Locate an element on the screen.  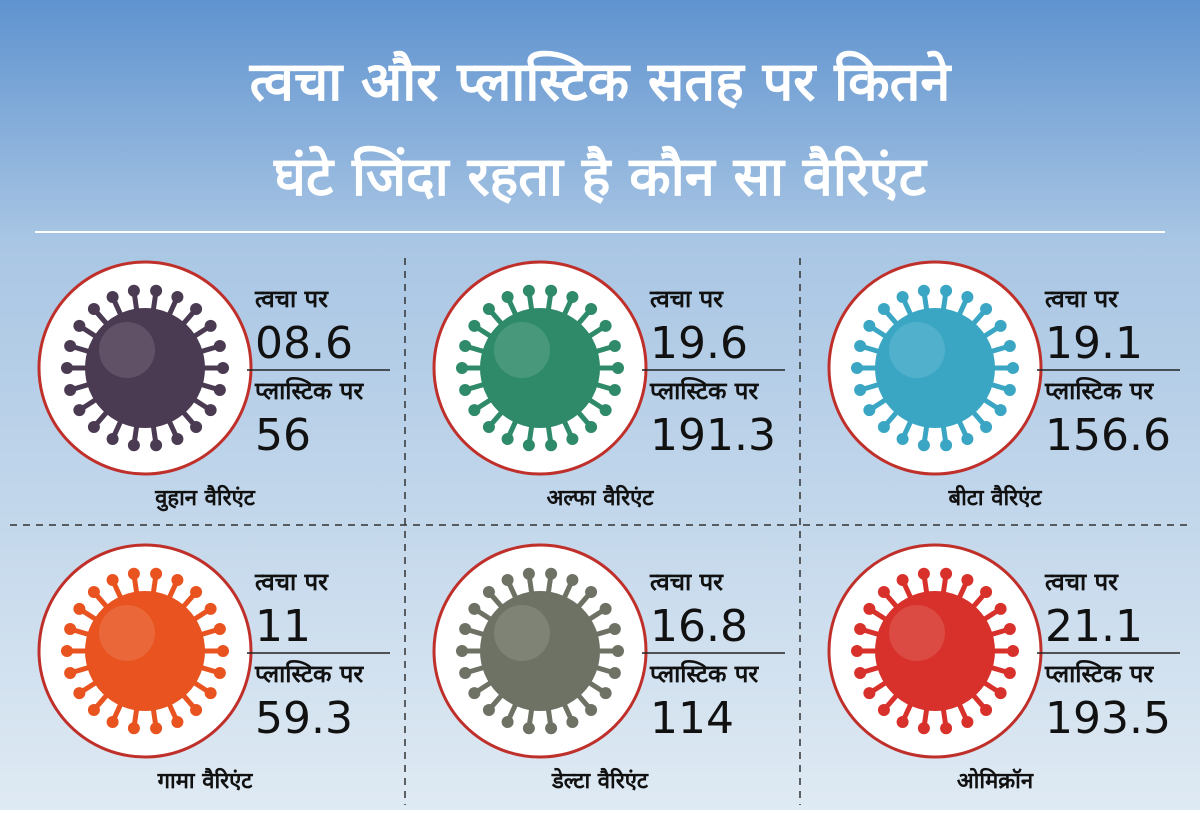
variant-name: अल्फा वैरिएंट is located at coordinates (601, 497).